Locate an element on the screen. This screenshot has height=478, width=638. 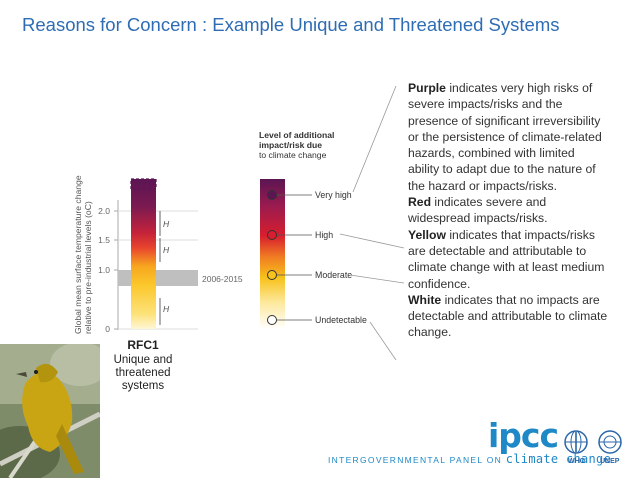
high-marker-icon is located at coordinates (272, 235).